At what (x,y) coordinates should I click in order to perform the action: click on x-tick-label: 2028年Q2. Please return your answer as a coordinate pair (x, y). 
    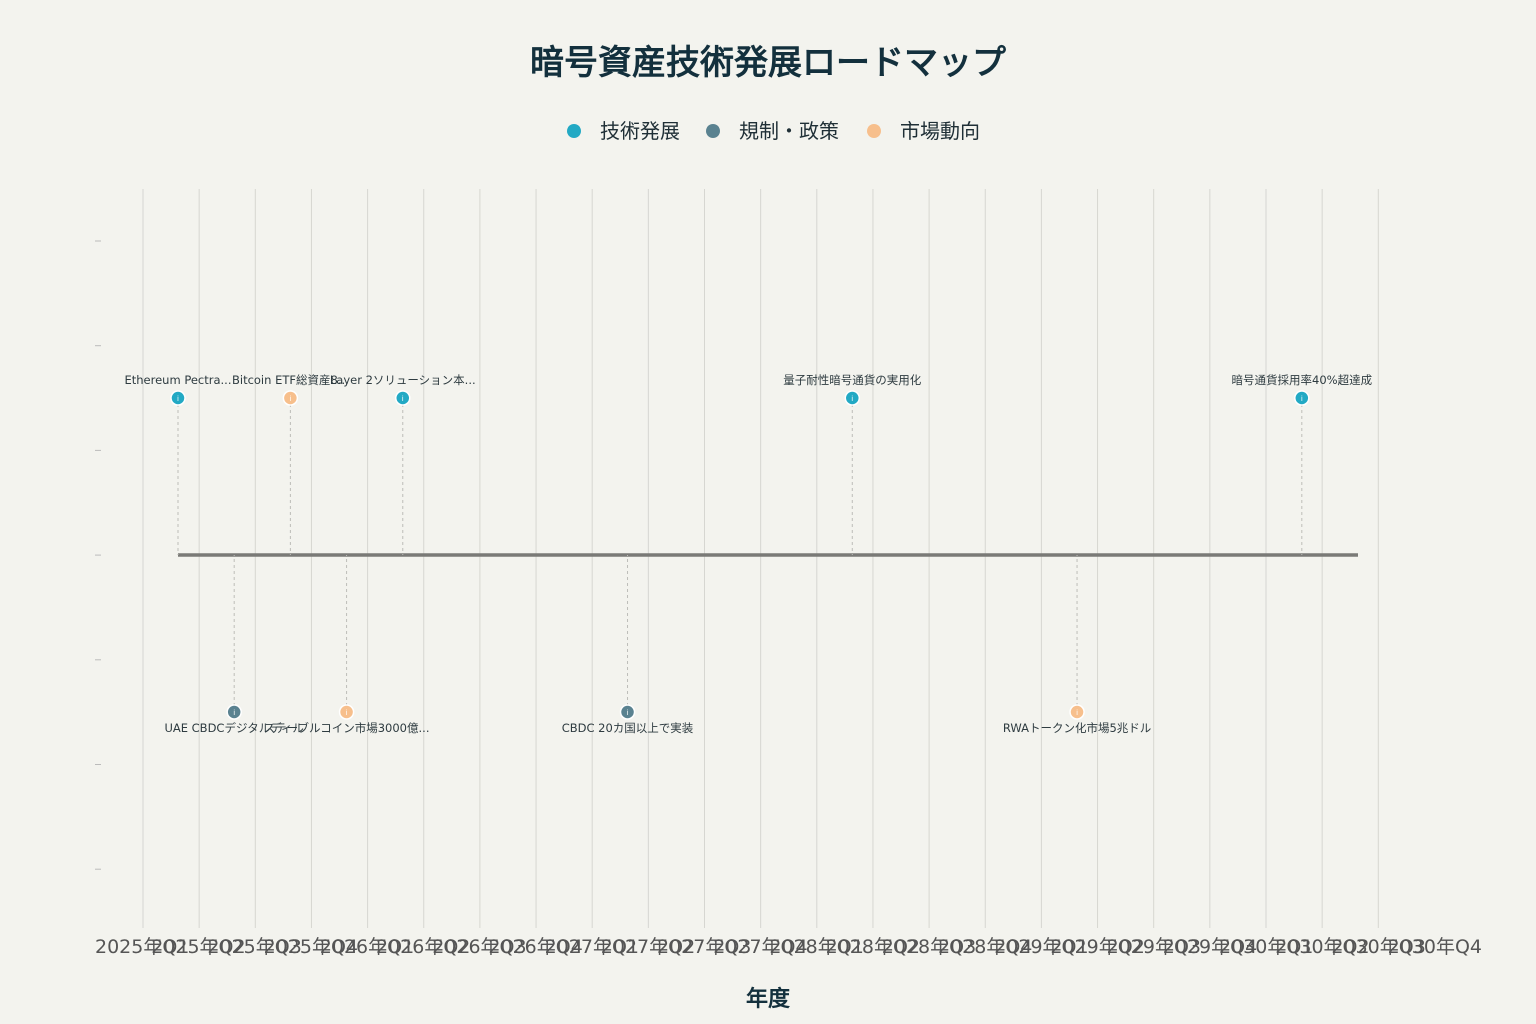
    Looking at the image, I should click on (873, 947).